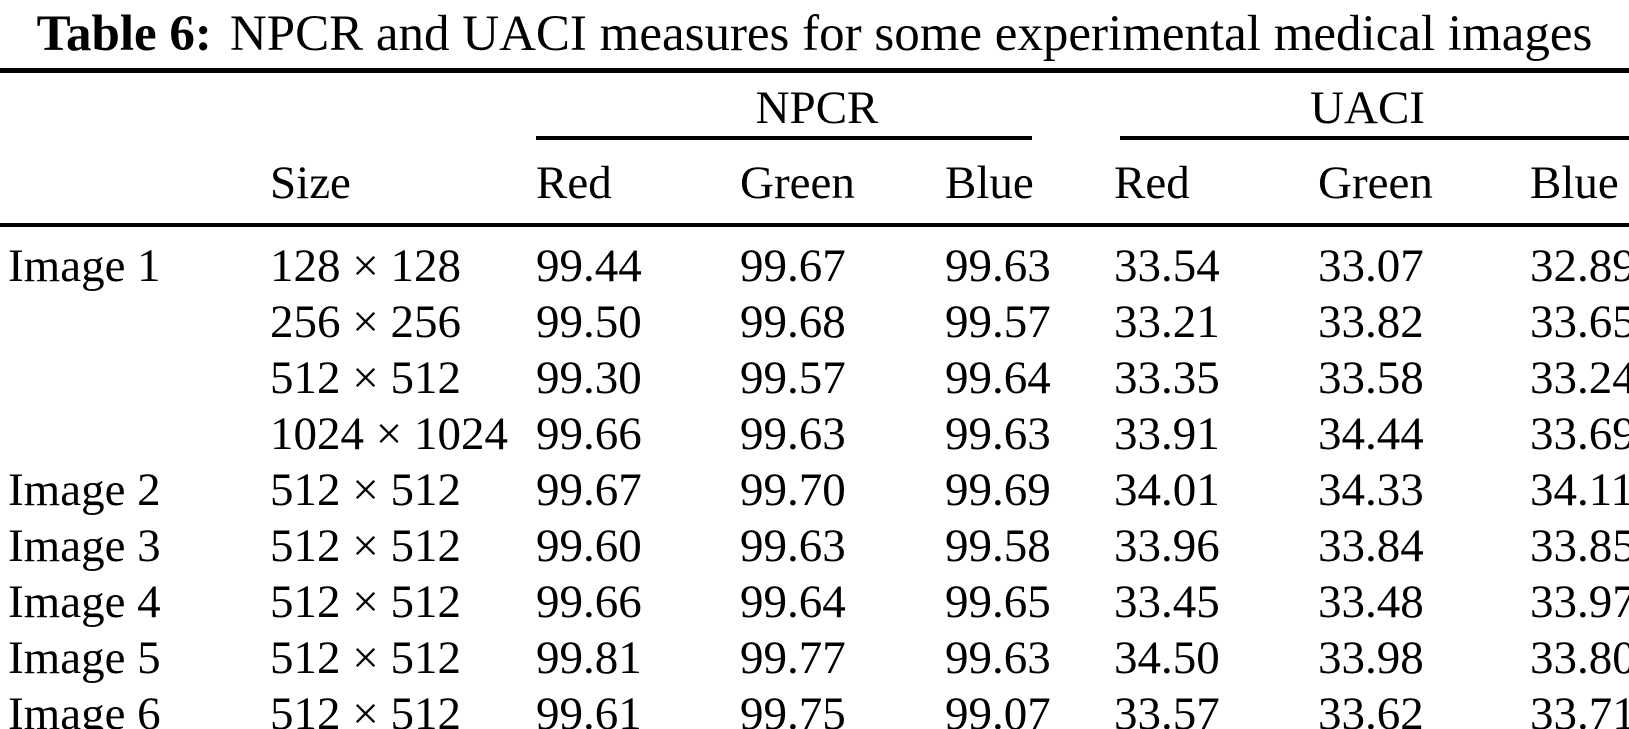 The image size is (1629, 729). Describe the element at coordinates (1371, 546) in the screenshot. I see `cell-uaci-green: 33.84` at that location.